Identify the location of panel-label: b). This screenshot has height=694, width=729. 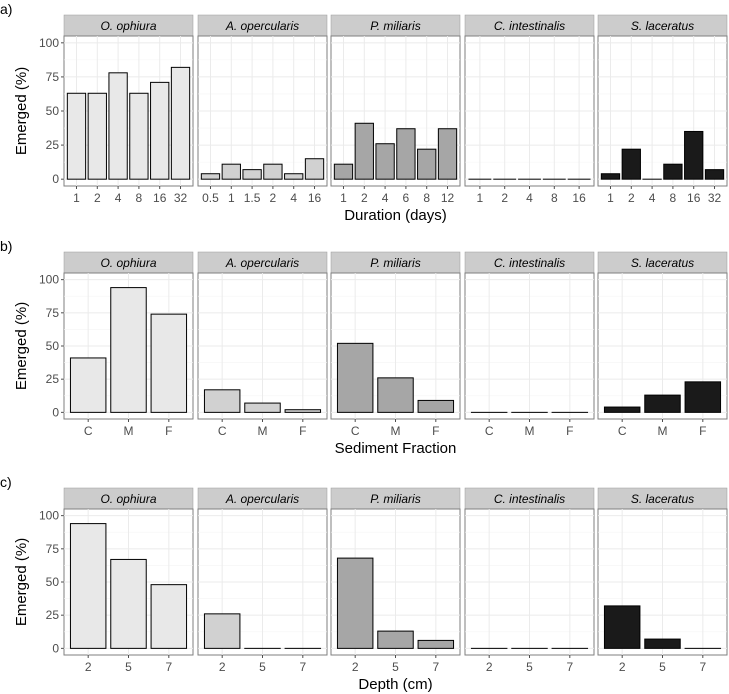
(6, 246).